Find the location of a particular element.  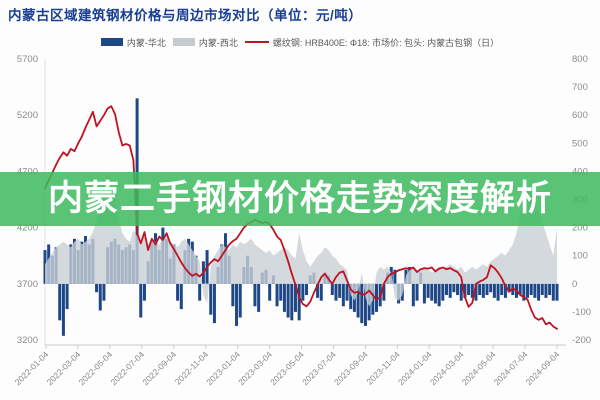

right-tick-label: 400 is located at coordinates (580, 171).